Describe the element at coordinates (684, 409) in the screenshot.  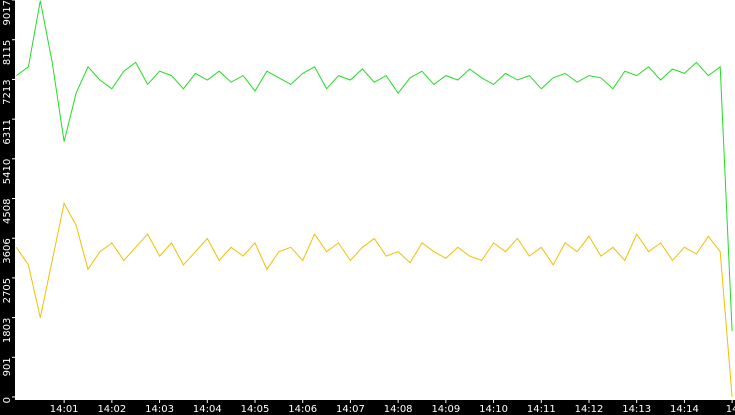
I see `x-tick-label: 14:14` at that location.